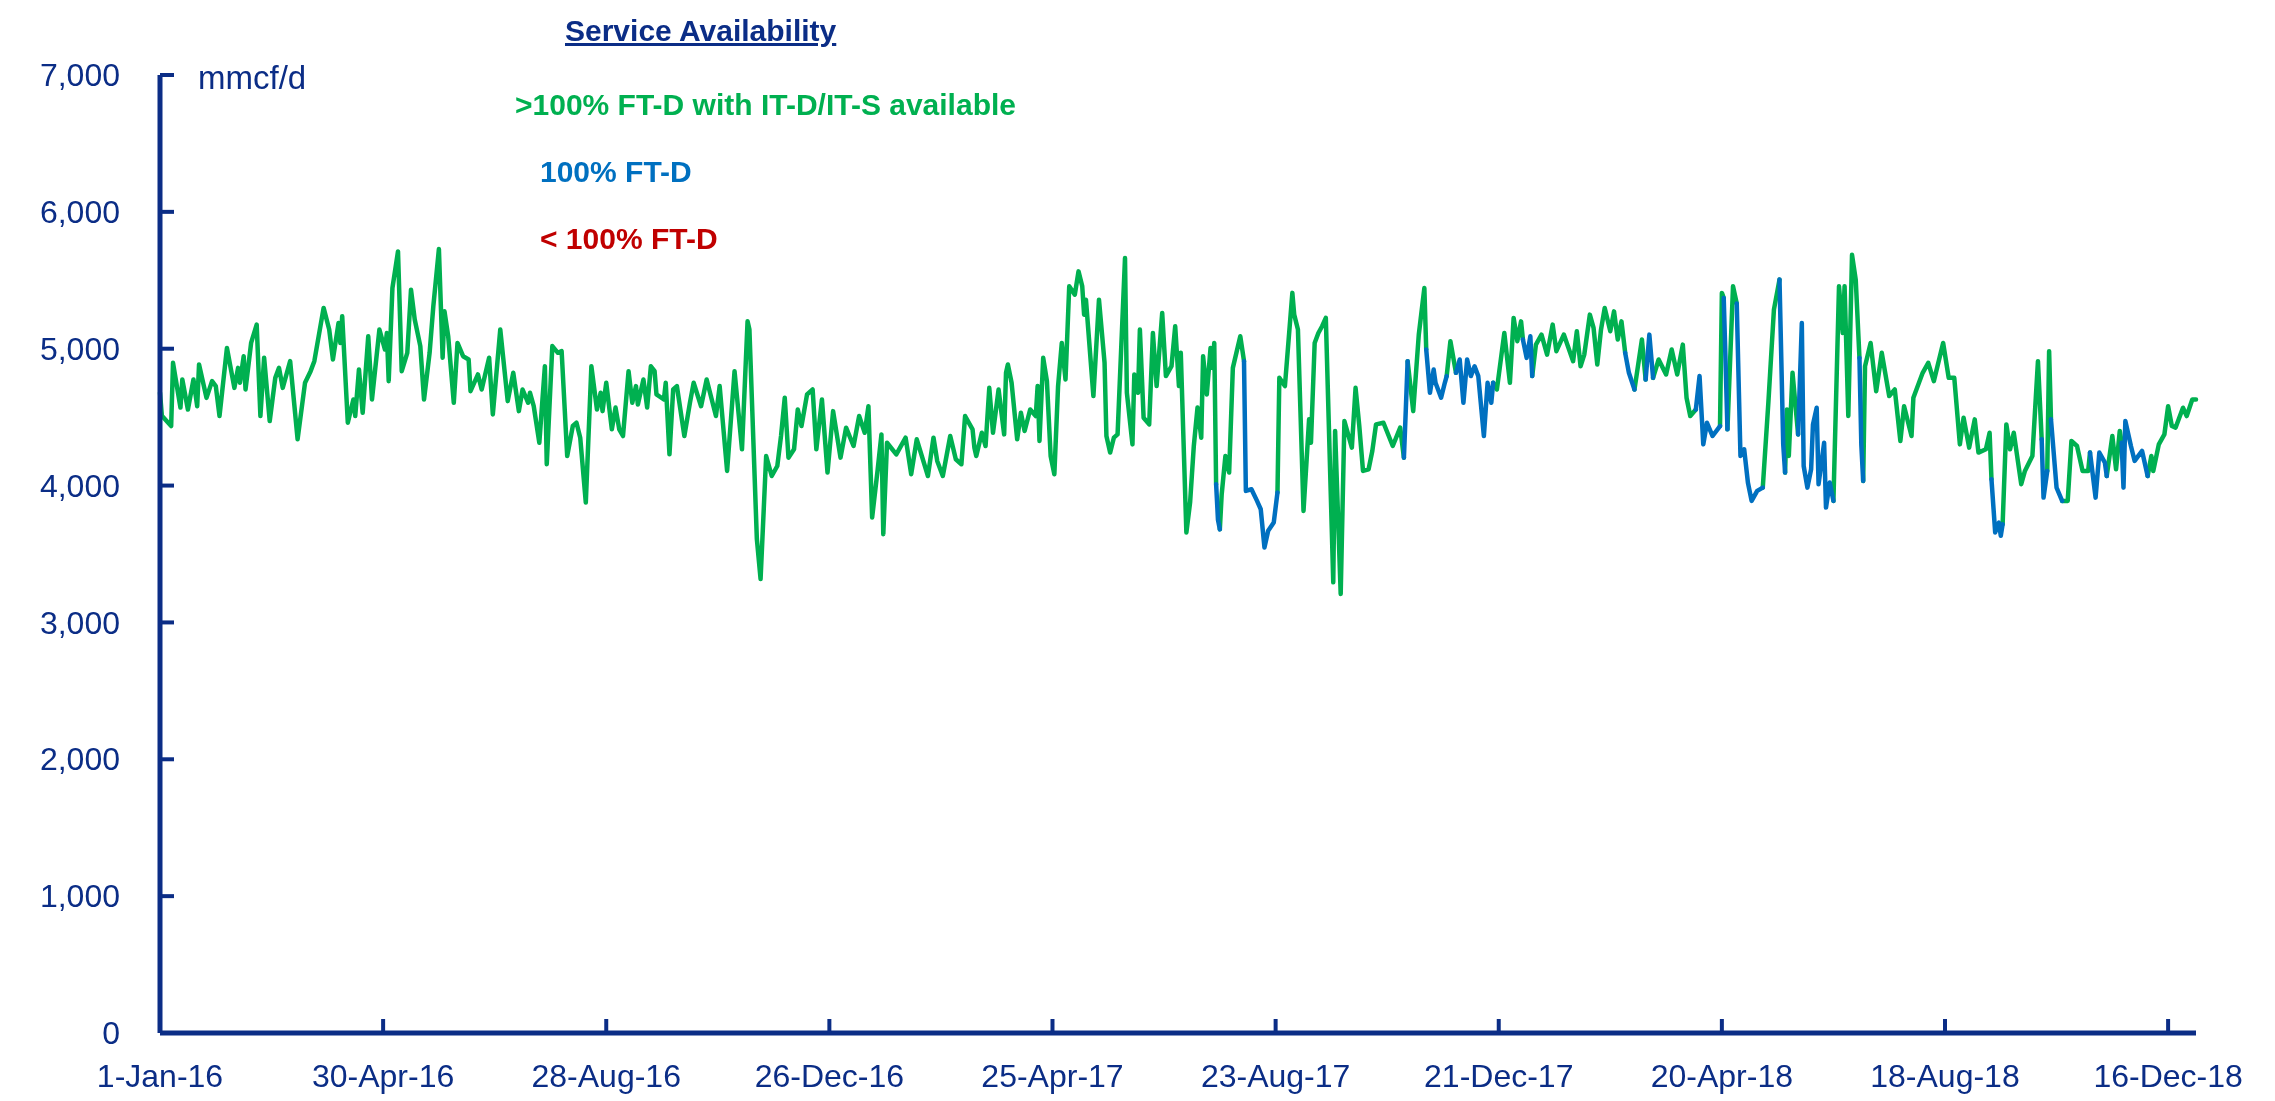  I want to click on x-tick-label: 1-Jan-16, so click(160, 1076).